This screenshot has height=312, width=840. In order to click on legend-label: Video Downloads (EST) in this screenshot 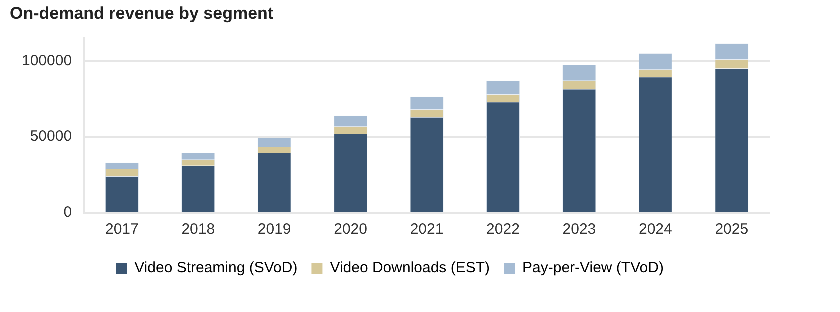, I will do `click(410, 268)`.